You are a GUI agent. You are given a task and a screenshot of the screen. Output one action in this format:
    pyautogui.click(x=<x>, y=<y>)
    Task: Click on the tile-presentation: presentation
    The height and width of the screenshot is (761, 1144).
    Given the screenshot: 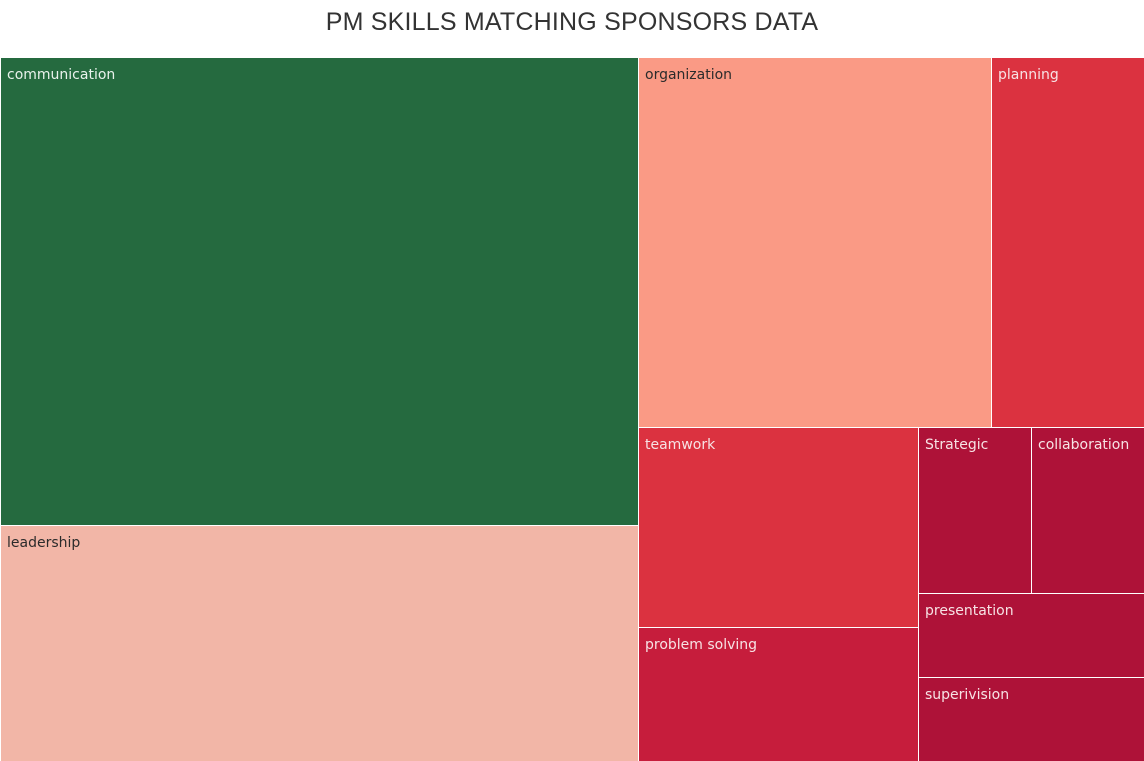 What is the action you would take?
    pyautogui.click(x=1031, y=635)
    